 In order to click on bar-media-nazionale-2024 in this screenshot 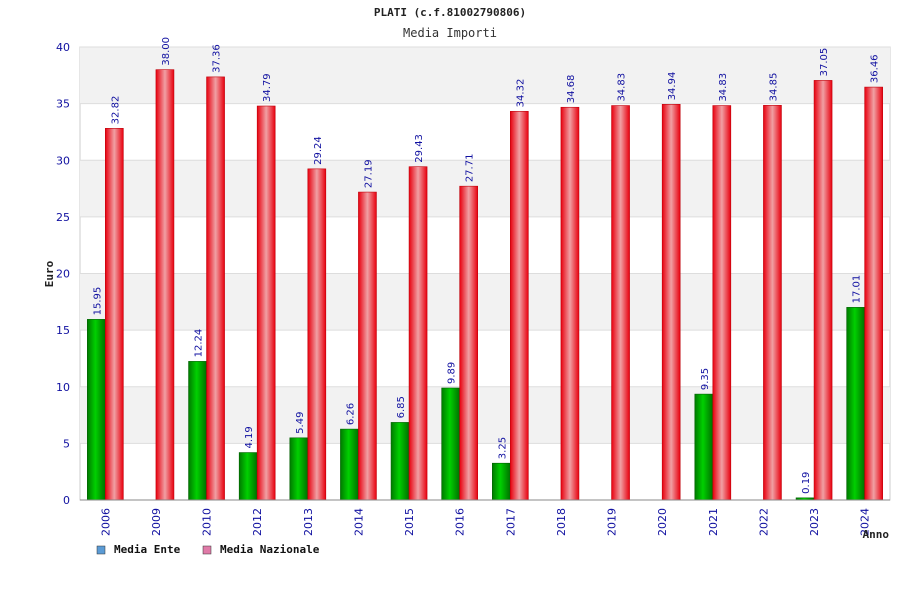, I will do `click(873, 293)`.